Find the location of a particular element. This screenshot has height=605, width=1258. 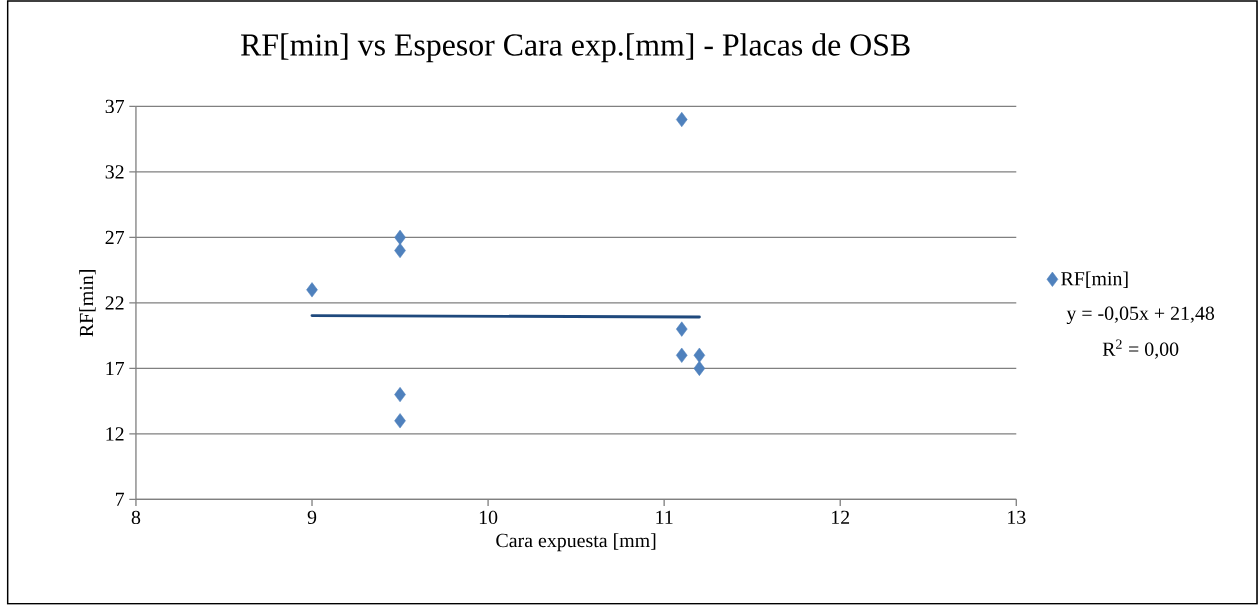

y-tick-label: 17 is located at coordinates (115, 368).